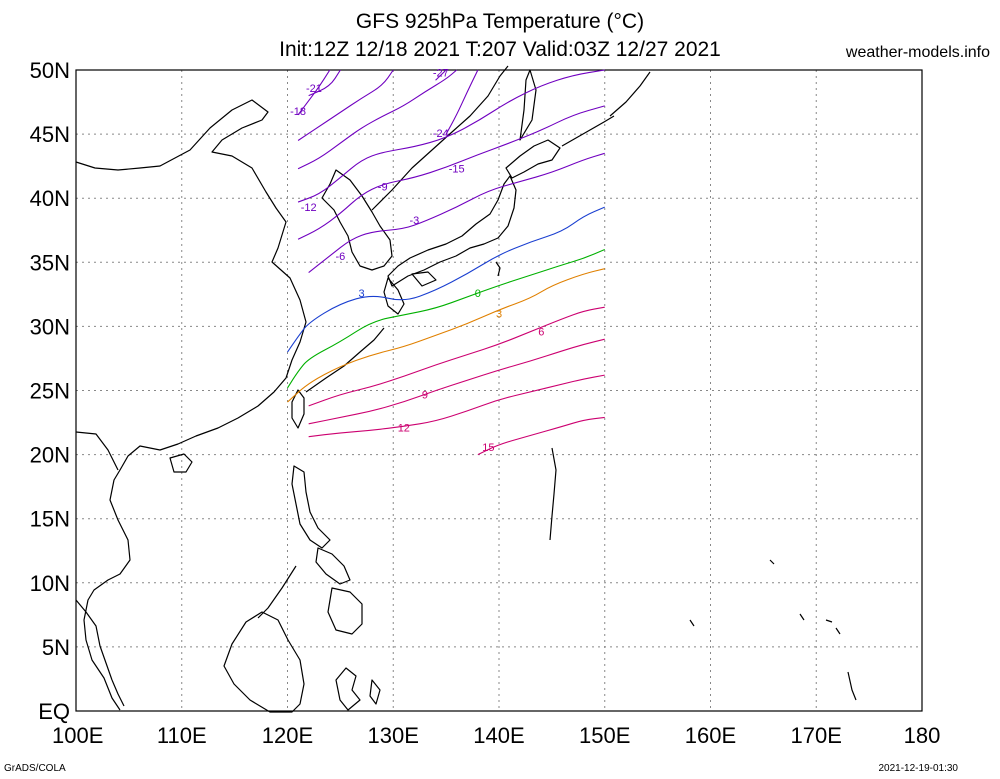  Describe the element at coordinates (118, 693) in the screenshot. I see `coastline-malay-peninsula` at that location.